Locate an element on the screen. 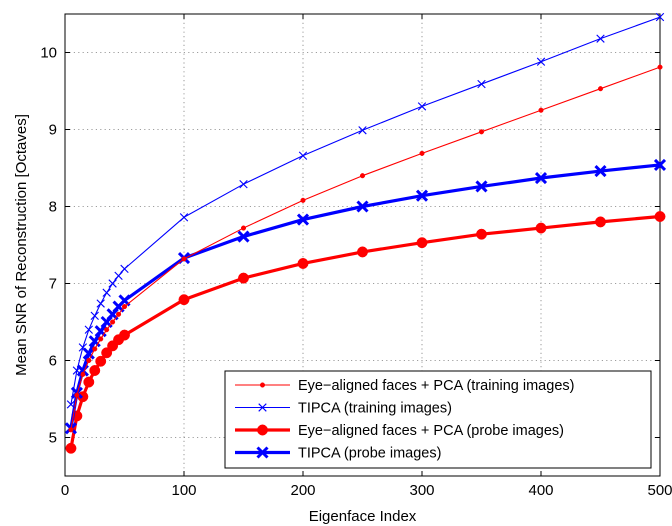 The image size is (672, 526). x-tick-label: 500 is located at coordinates (659, 490).